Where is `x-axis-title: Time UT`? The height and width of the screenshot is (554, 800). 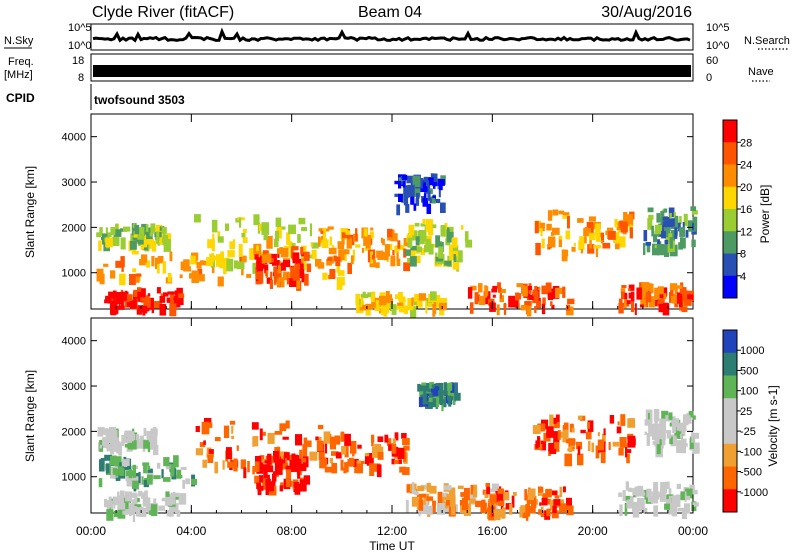 x-axis-title: Time UT is located at coordinates (392, 546).